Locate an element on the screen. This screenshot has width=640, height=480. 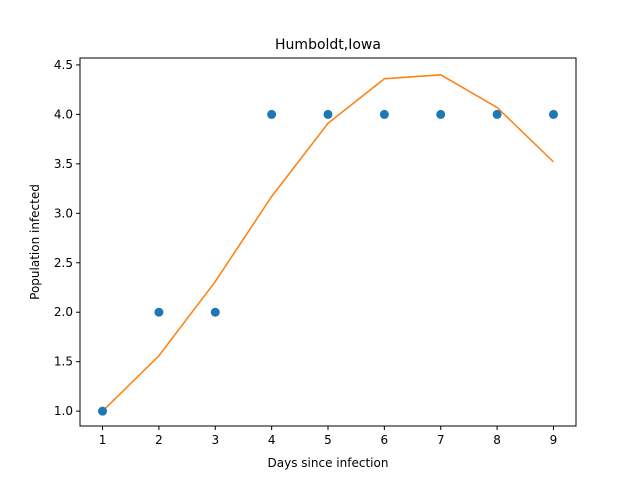
y-tick-label: 3.5 is located at coordinates (63, 164).